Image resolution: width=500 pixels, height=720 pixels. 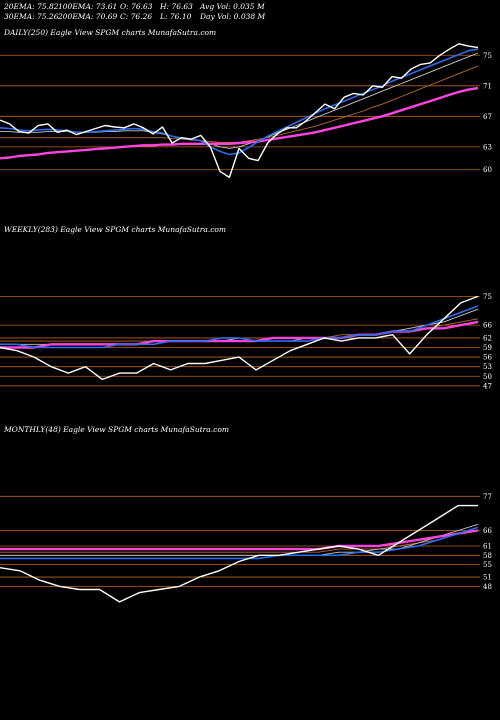 I want to click on level-label: 62, so click(x=487, y=338).